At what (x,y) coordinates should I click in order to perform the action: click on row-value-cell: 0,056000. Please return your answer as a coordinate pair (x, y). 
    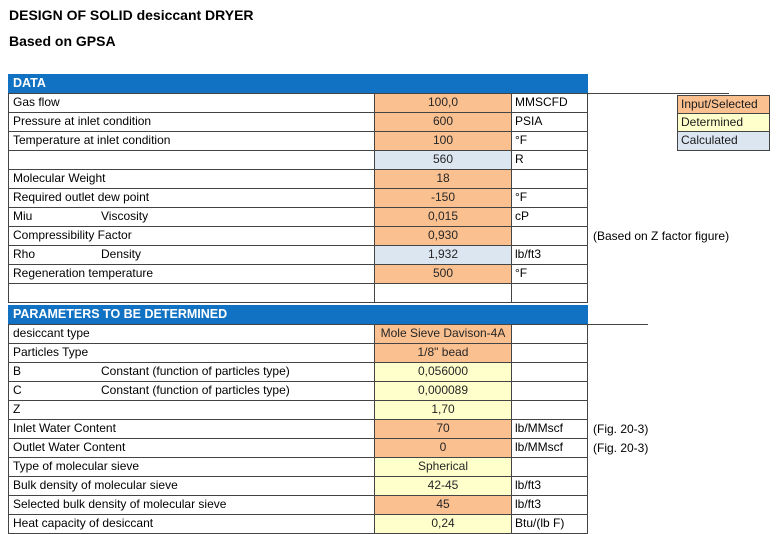
    Looking at the image, I should click on (443, 372).